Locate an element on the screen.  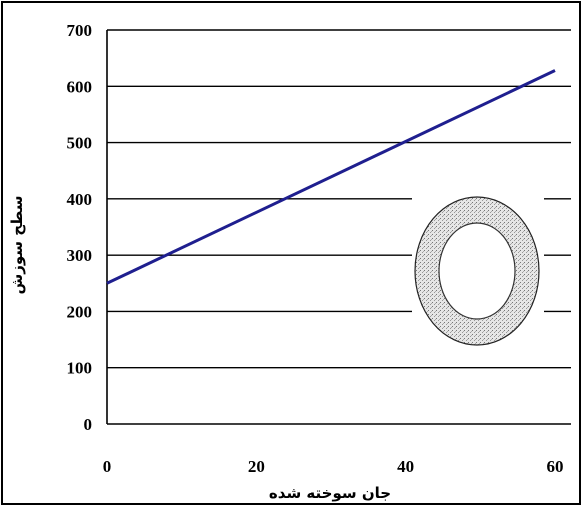
y-tick-label: 500 is located at coordinates (80, 143).